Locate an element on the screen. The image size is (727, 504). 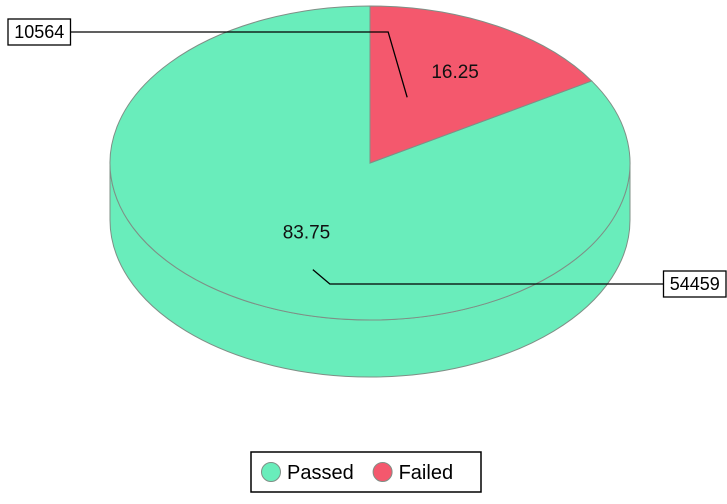
slice-failed is located at coordinates (481, 84).